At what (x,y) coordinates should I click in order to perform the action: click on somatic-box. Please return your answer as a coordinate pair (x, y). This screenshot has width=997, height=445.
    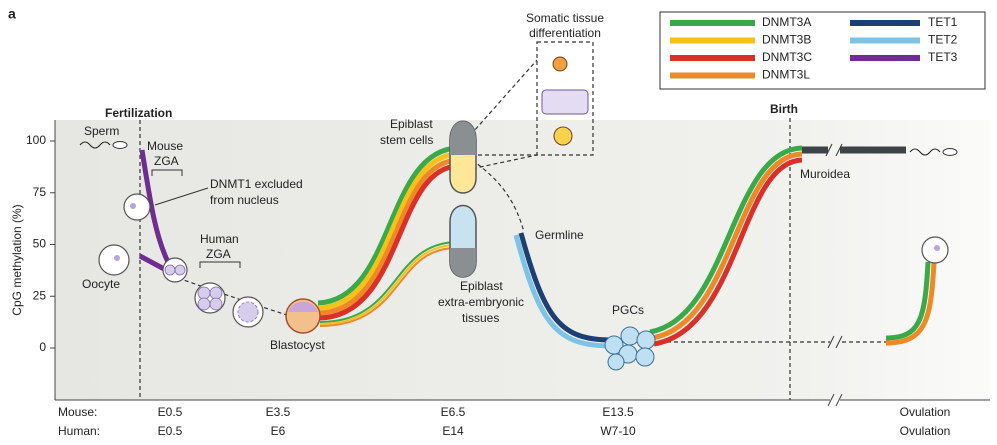
    Looking at the image, I should click on (565, 98).